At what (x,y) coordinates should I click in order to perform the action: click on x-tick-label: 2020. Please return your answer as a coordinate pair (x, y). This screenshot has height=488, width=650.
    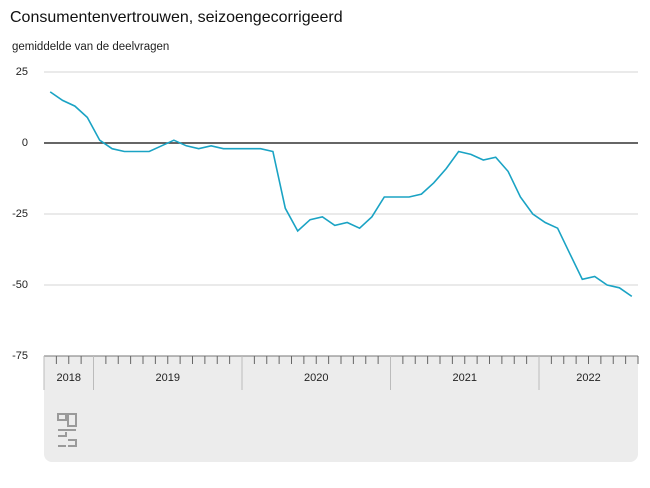
    Looking at the image, I should click on (316, 378).